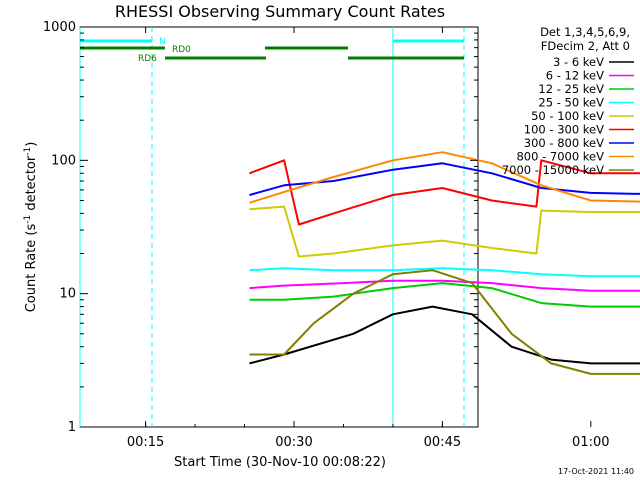  Describe the element at coordinates (280, 462) in the screenshot. I see `x-axis-label: Start Time (30-Nov-10 00:08:22)` at that location.